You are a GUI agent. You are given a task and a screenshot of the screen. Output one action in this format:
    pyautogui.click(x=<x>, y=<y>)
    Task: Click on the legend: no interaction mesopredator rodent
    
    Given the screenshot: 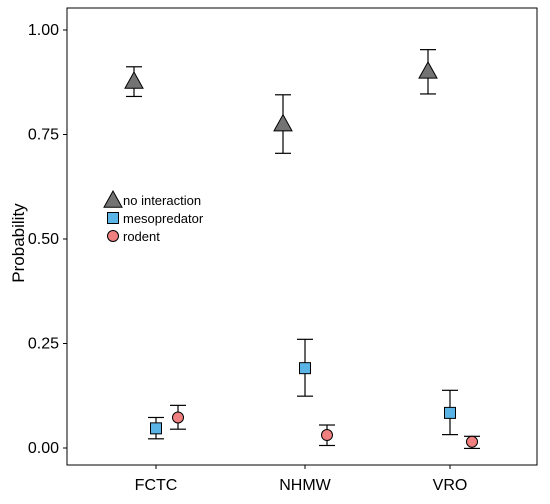 What is the action you would take?
    pyautogui.click(x=153, y=216)
    